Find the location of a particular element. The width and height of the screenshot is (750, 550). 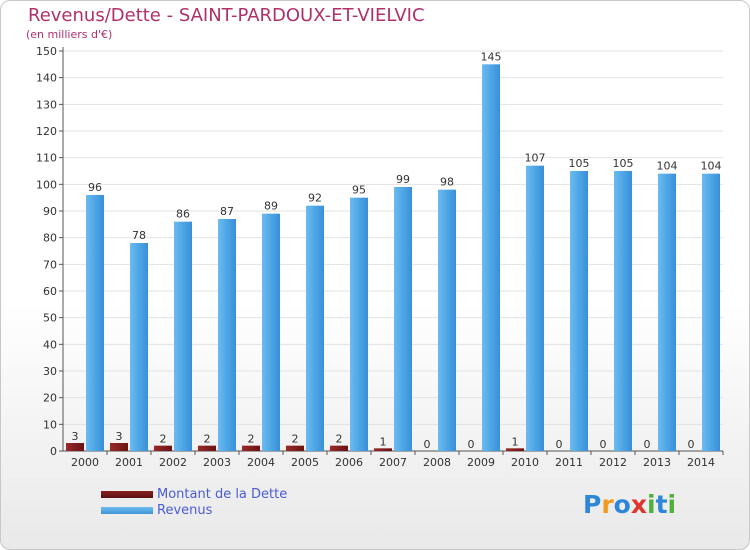

legend-swatch-revenus is located at coordinates (127, 510).